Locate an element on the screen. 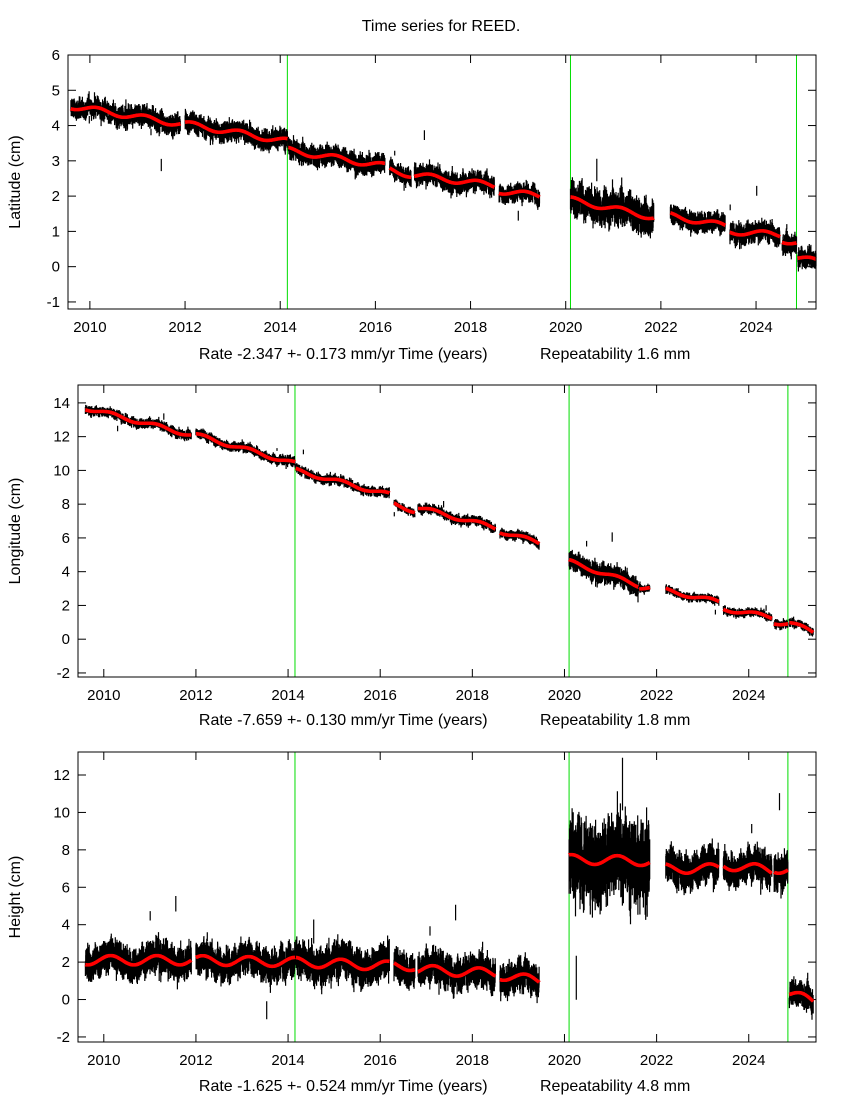 Image resolution: width=850 pixels, height=1105 pixels. y-axis-label: Latitude (cm) is located at coordinates (15, 181).